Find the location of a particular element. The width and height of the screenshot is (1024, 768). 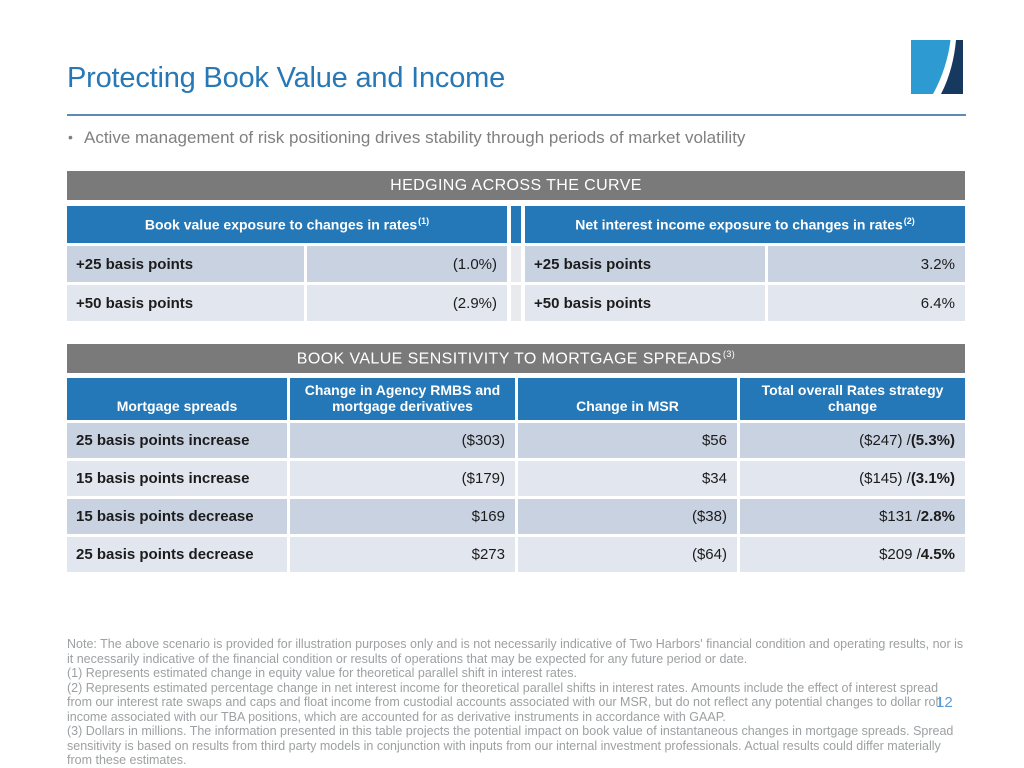

row-label: 15 basis points increase is located at coordinates (177, 478).